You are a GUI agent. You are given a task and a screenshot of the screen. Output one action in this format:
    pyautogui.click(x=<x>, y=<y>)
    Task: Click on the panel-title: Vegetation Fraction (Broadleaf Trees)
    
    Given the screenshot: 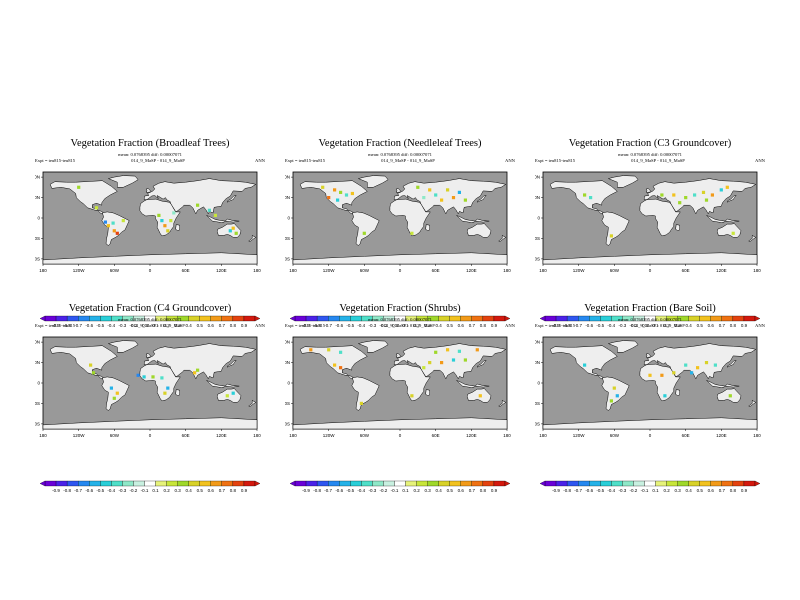 What is the action you would take?
    pyautogui.click(x=150, y=143)
    